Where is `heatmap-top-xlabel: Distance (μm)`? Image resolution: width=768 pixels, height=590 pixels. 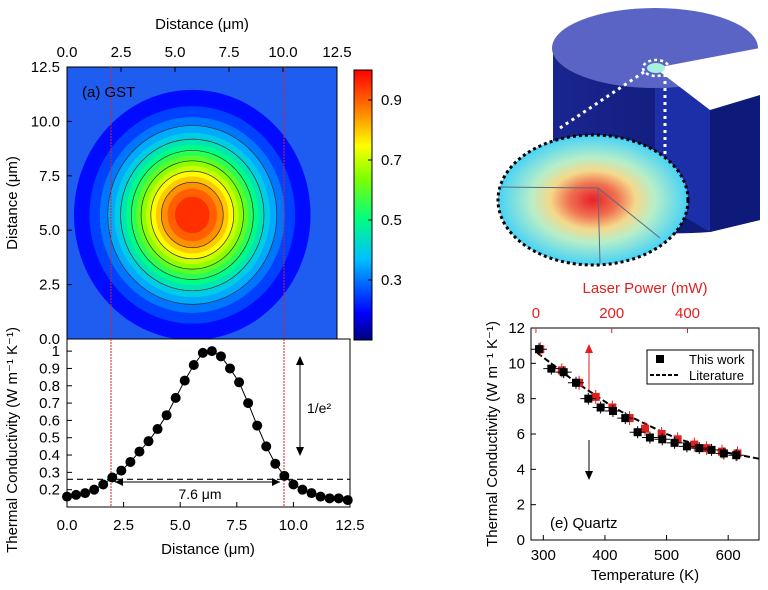
heatmap-top-xlabel: Distance (μm) is located at coordinates (202, 24).